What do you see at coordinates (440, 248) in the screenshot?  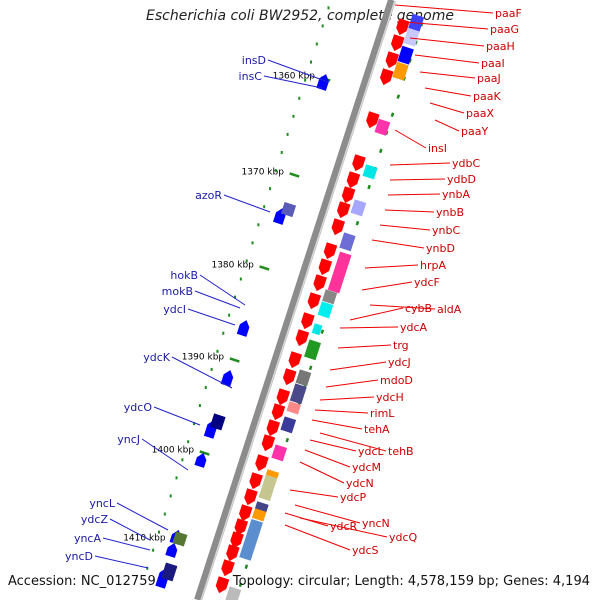 I see `forward-gene-label: ynbD` at bounding box center [440, 248].